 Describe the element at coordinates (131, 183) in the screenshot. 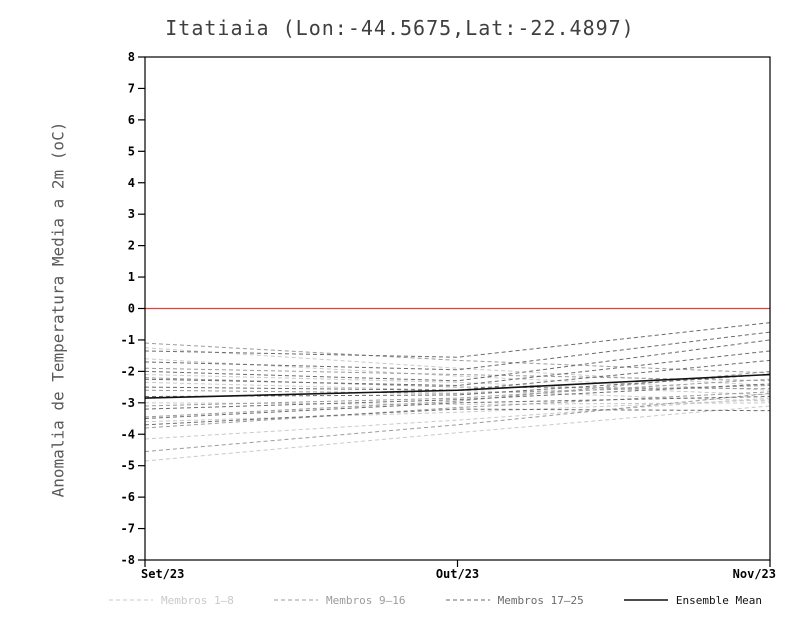

I see `y-tick-label: 4` at that location.